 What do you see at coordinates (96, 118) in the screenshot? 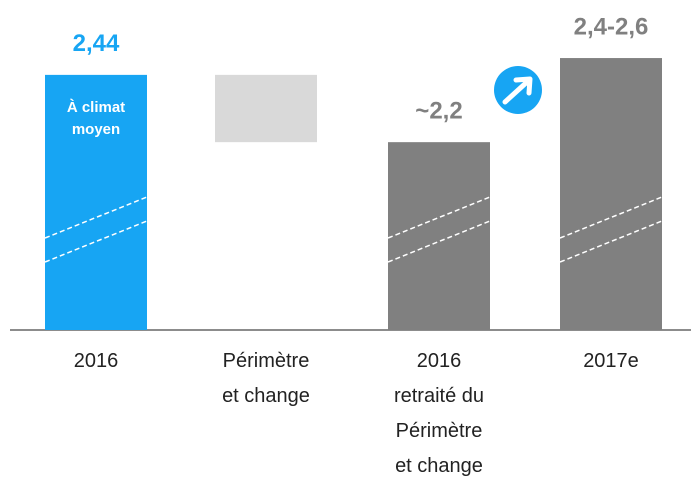
I see `bar-annotation: À climat moyen` at bounding box center [96, 118].